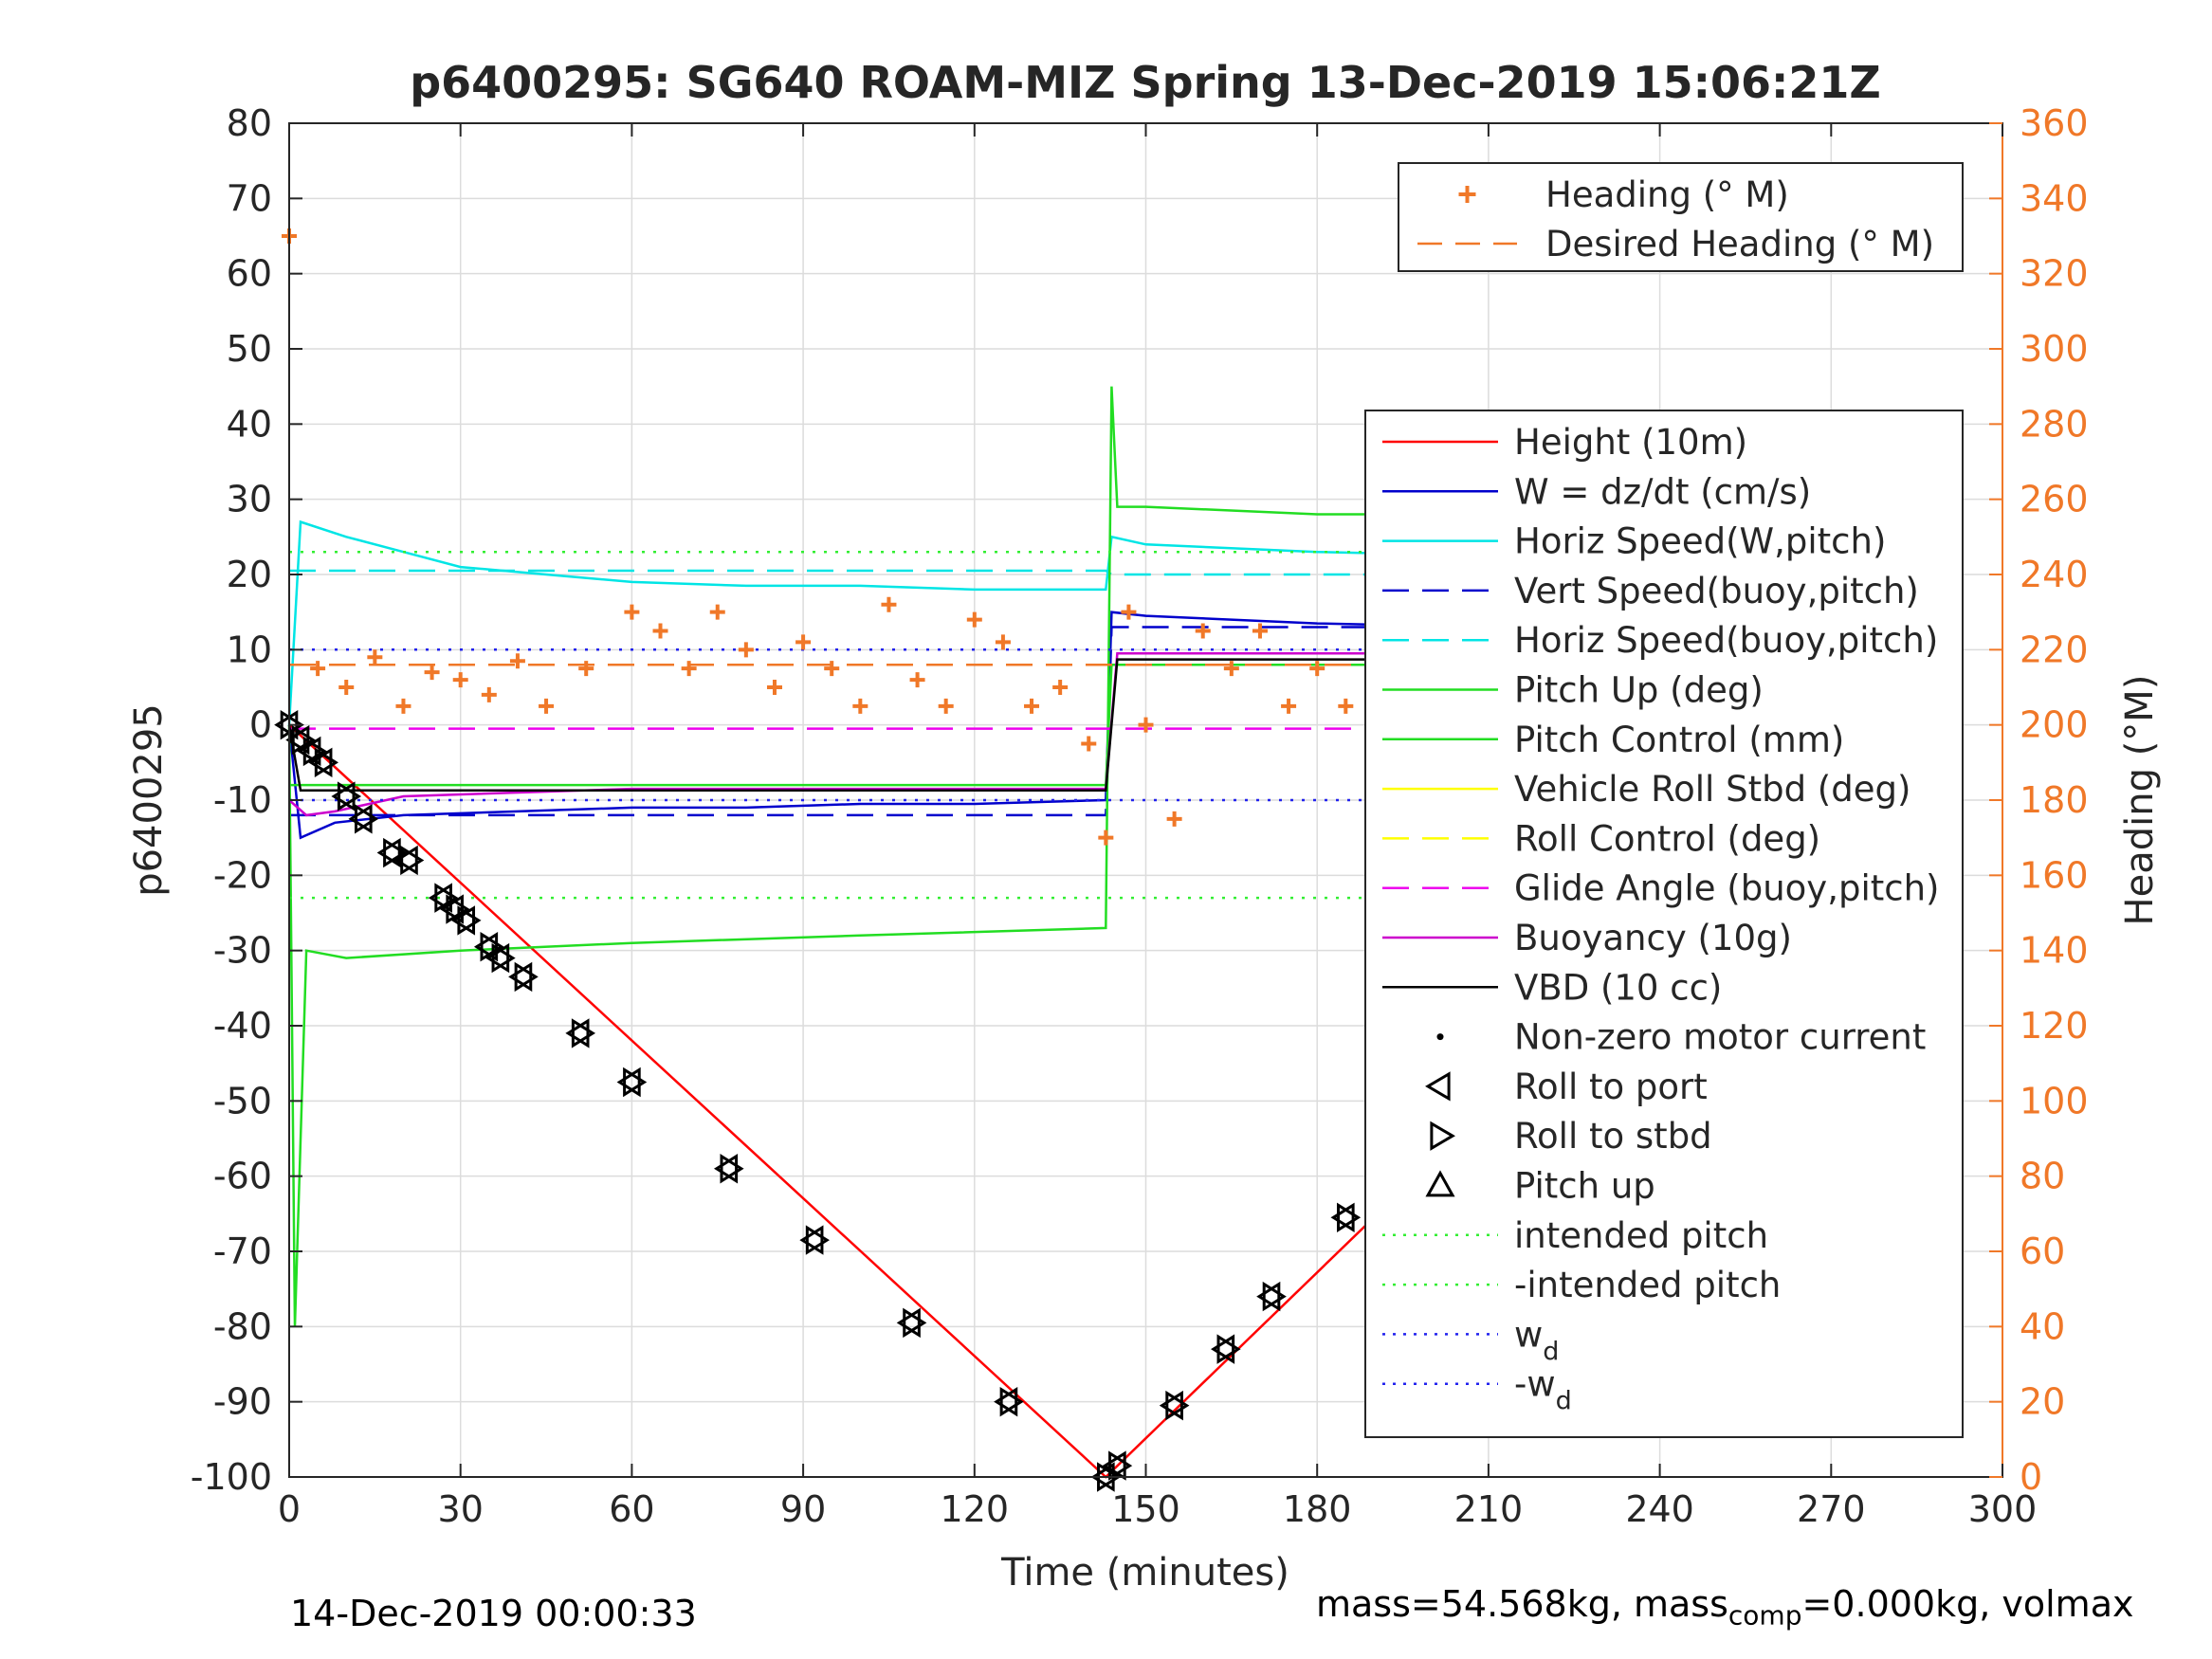  Describe the element at coordinates (249, 649) in the screenshot. I see `y-tick-label: 10` at that location.